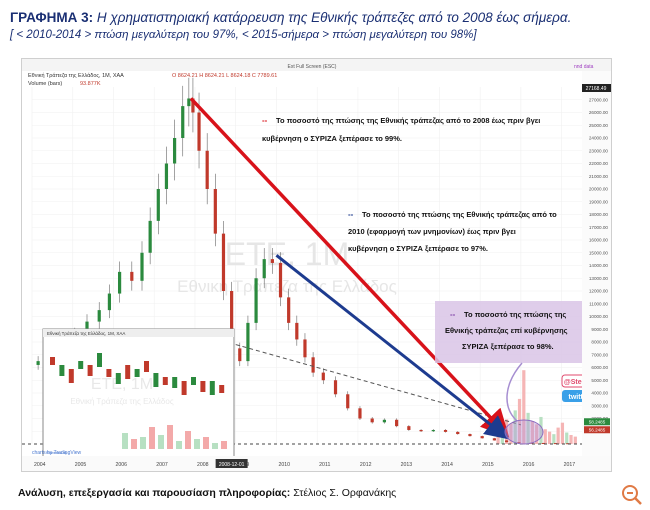  Describe the element at coordinates (632, 495) in the screenshot. I see `zoom-icon` at that location.